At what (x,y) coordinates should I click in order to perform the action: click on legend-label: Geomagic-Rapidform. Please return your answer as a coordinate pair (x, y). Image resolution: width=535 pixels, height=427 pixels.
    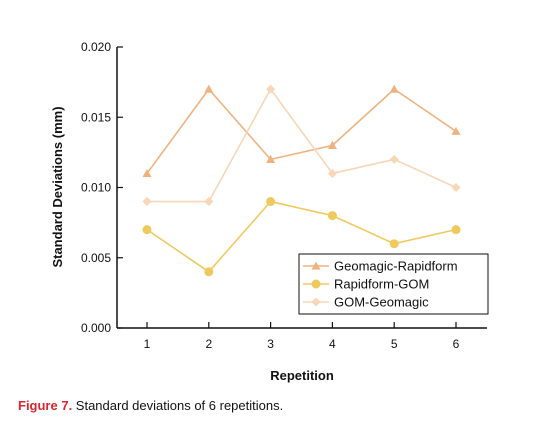
    Looking at the image, I should click on (396, 266).